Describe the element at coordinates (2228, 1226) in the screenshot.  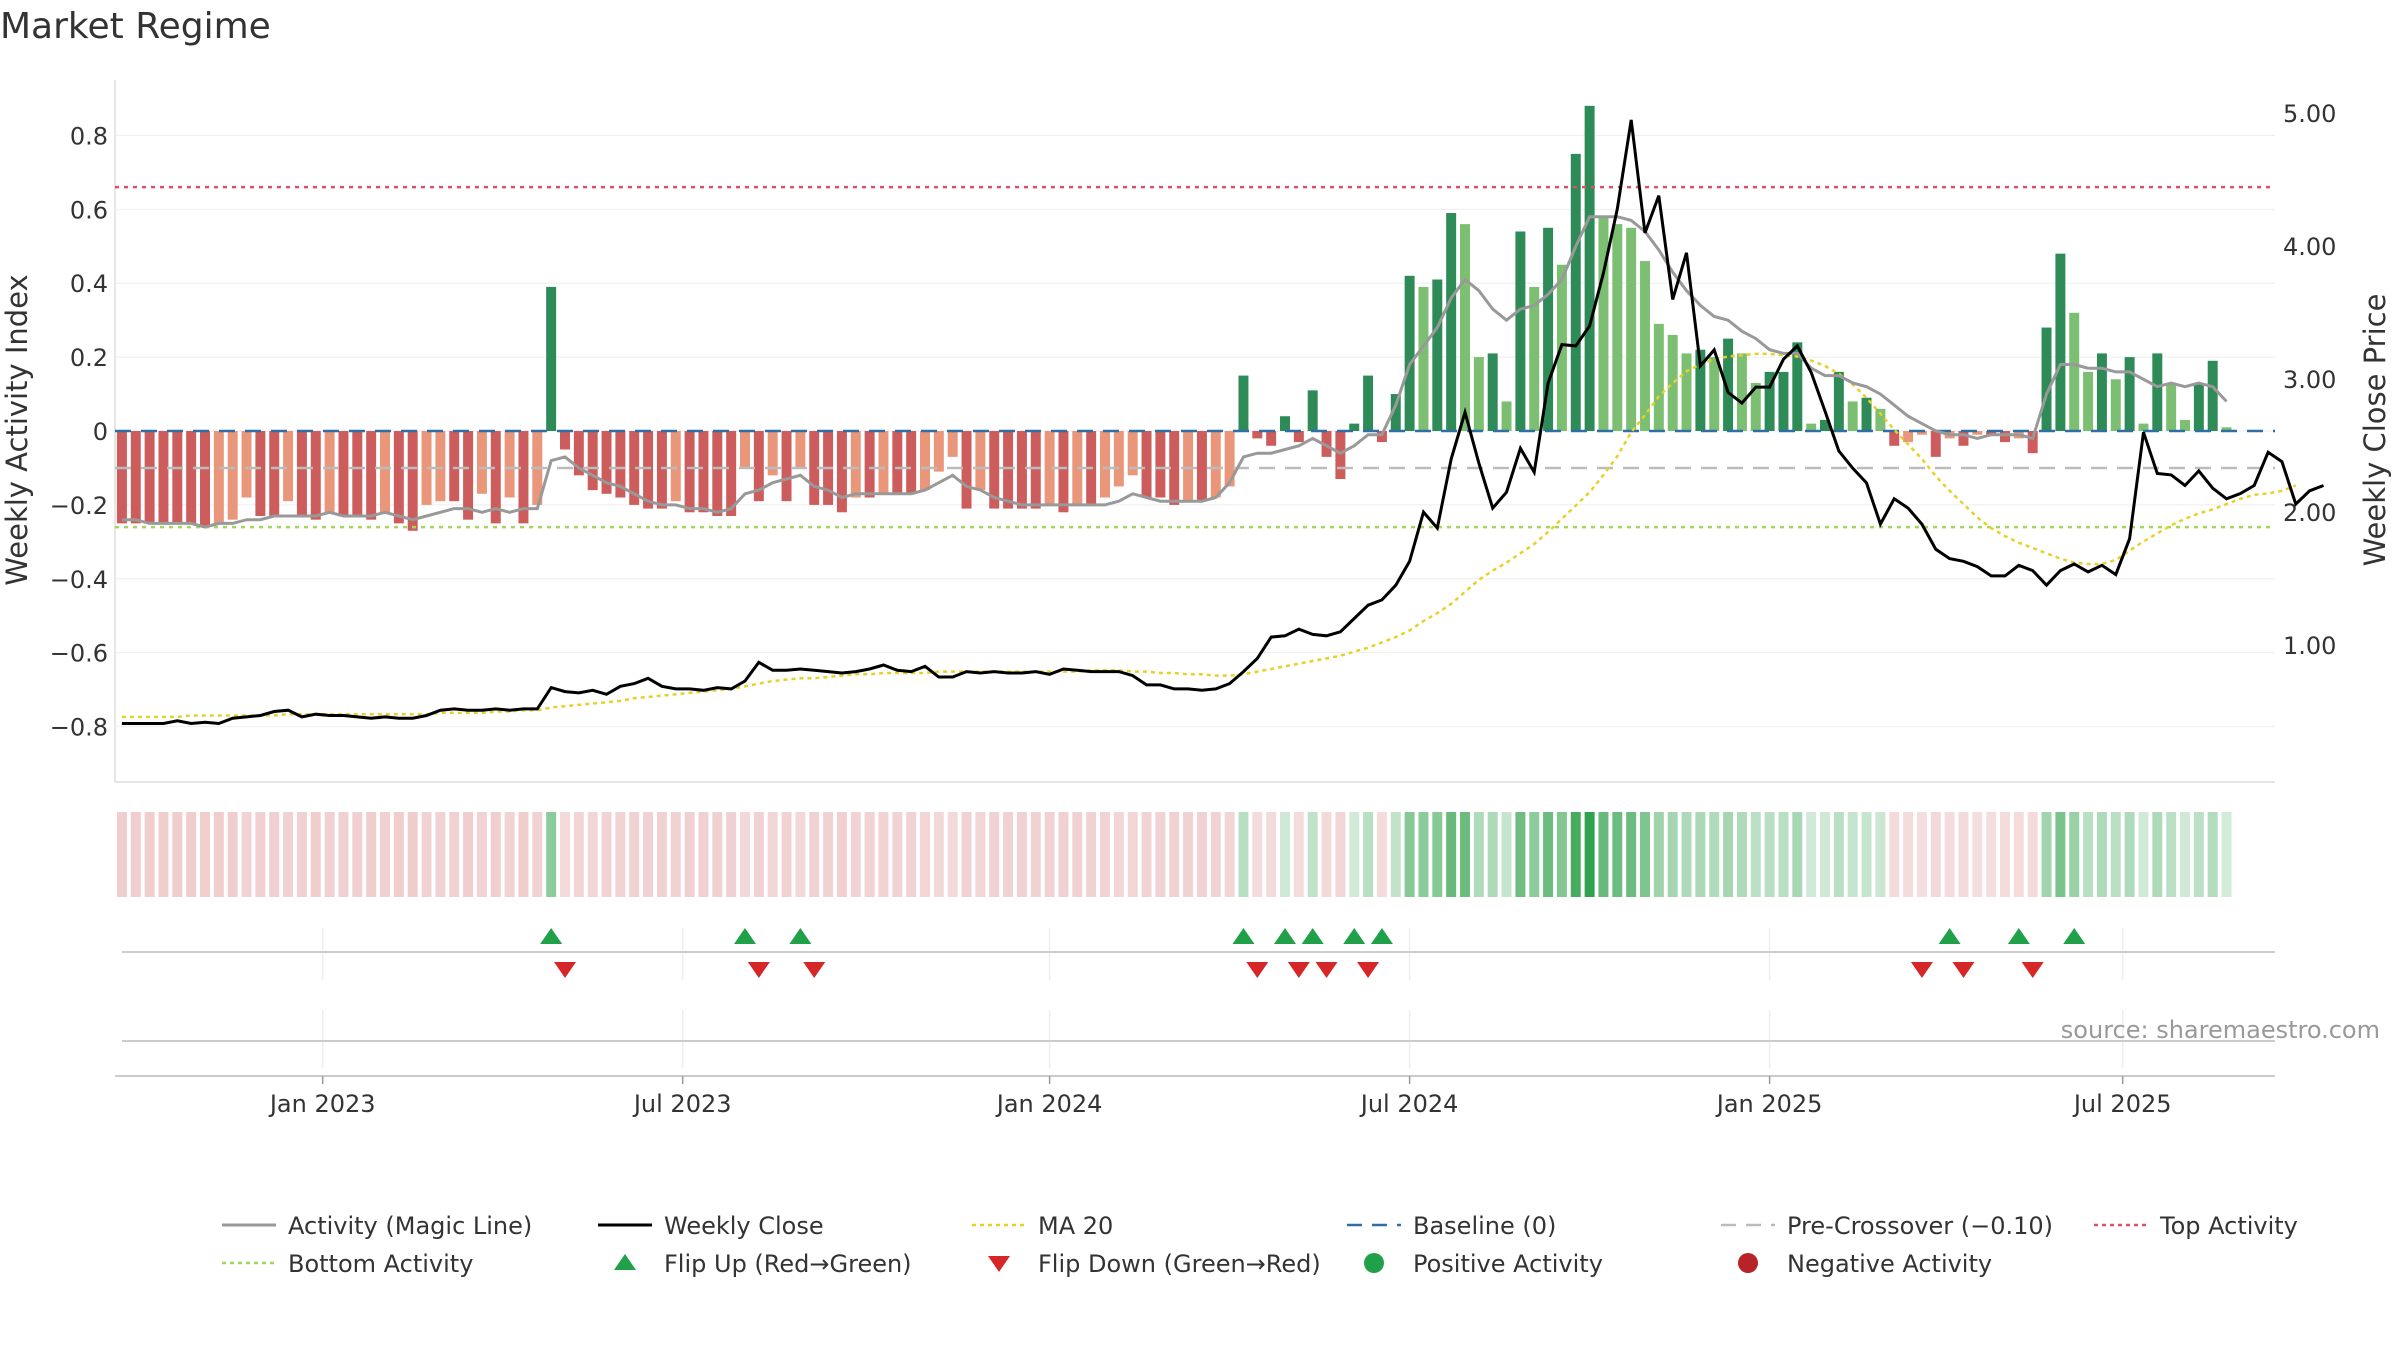
I see `legend-label: Top Activity` at that location.